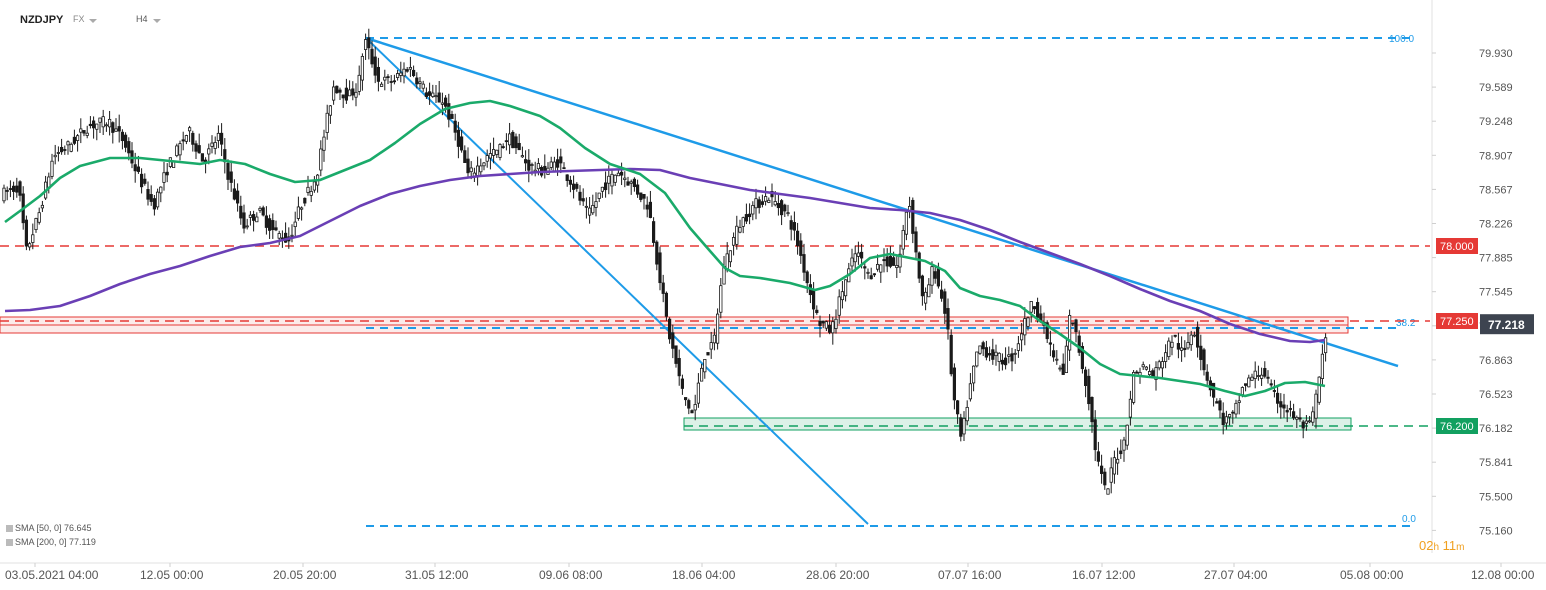 Image resolution: width=1546 pixels, height=590 pixels. I want to click on x-tick-label: 16.07 12:00, so click(1104, 575).